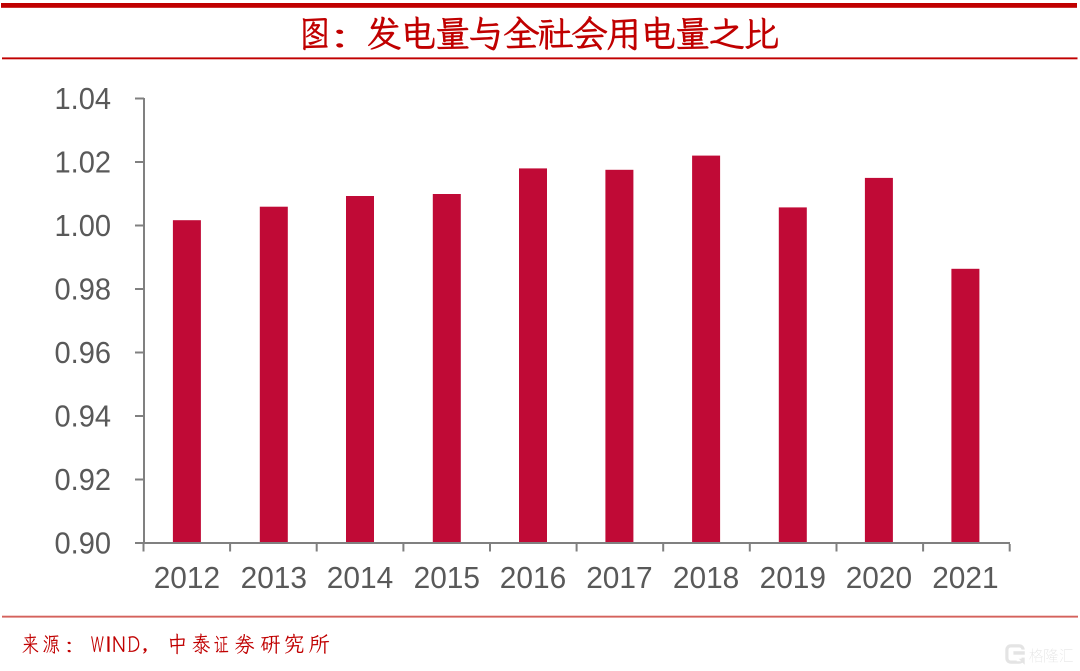 Image resolution: width=1080 pixels, height=671 pixels. I want to click on svg-text: 2015, so click(447, 578).